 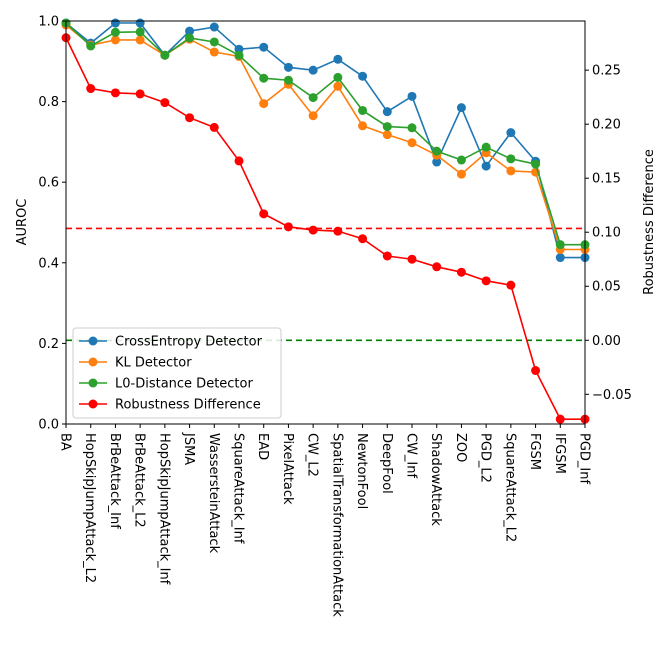 I want to click on left-y-tick-label: 0.2, so click(x=48, y=344).